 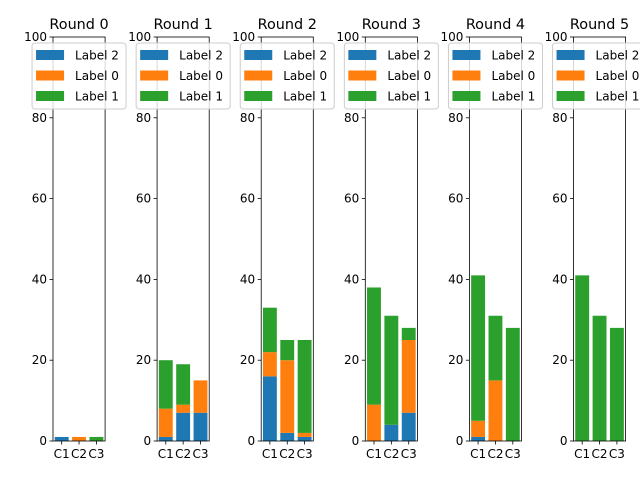 I want to click on y-tick-label: 40, so click(x=455, y=279).